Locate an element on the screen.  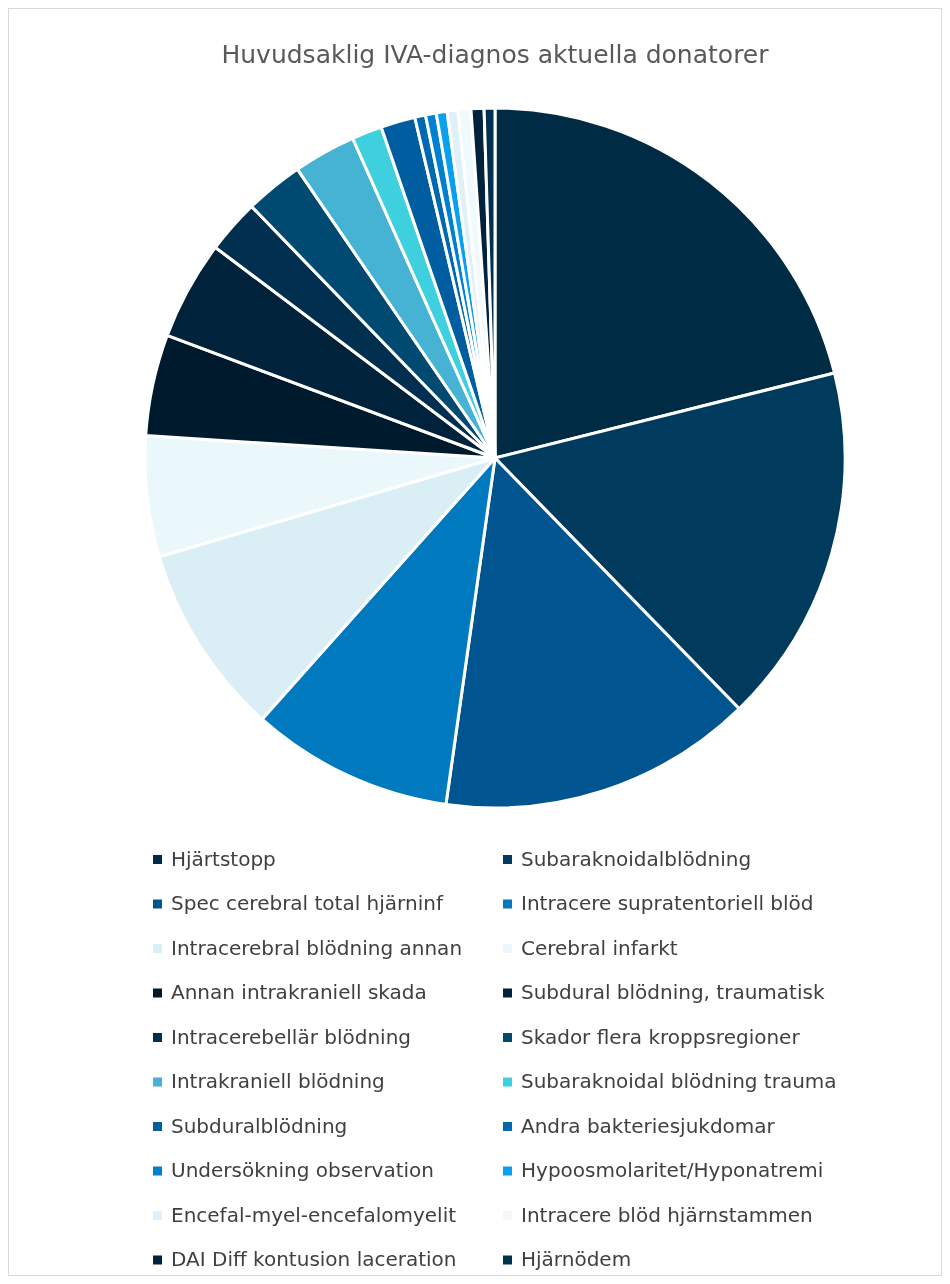
legend-label: Subaraknoidal blödning trauma is located at coordinates (679, 1081).